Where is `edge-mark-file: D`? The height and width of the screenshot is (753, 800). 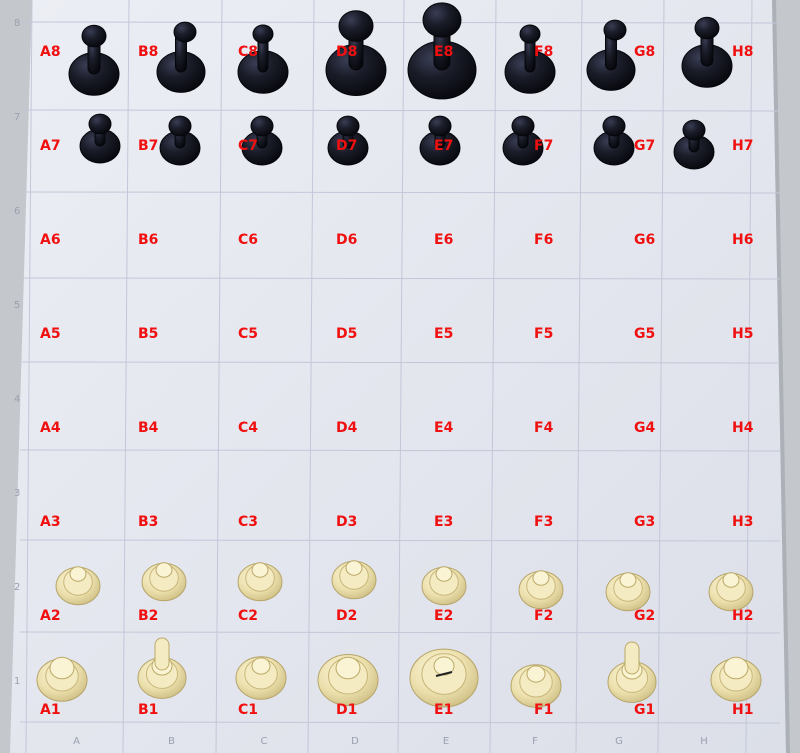 edge-mark-file: D is located at coordinates (355, 741).